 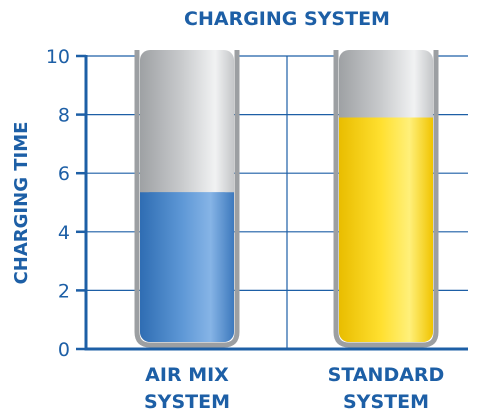 I want to click on chart-title: CHARGING SYSTEM, so click(x=287, y=19).